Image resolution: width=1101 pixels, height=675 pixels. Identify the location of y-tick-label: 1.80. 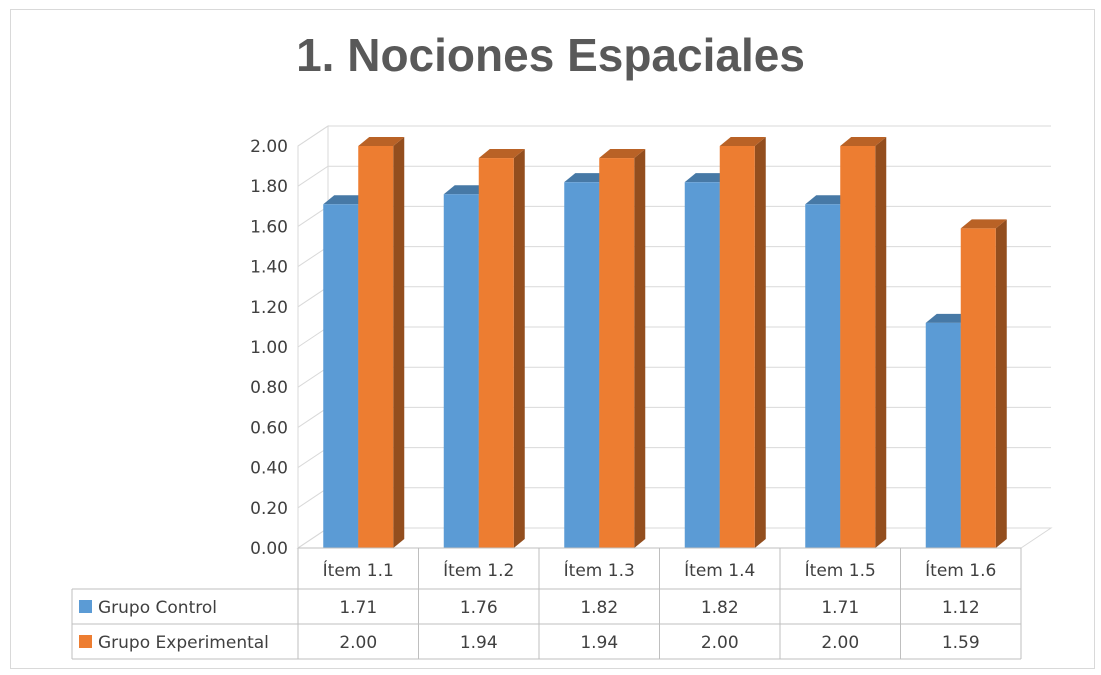
(269, 187).